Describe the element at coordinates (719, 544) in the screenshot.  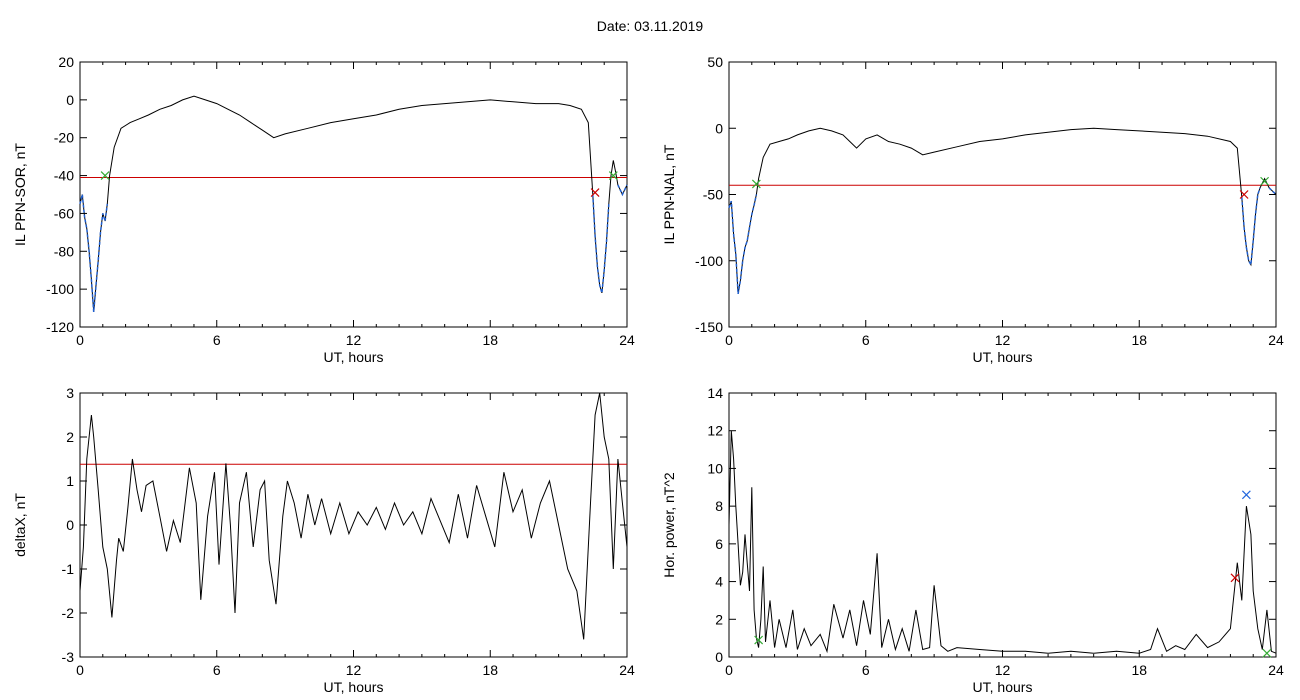
I see `y-tick-label: 6` at that location.